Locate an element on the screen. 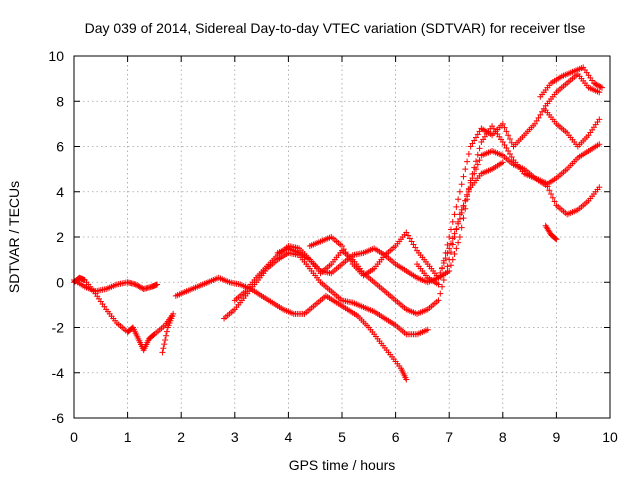 This screenshot has height=480, width=640. x-tick-label: 10 is located at coordinates (610, 437).